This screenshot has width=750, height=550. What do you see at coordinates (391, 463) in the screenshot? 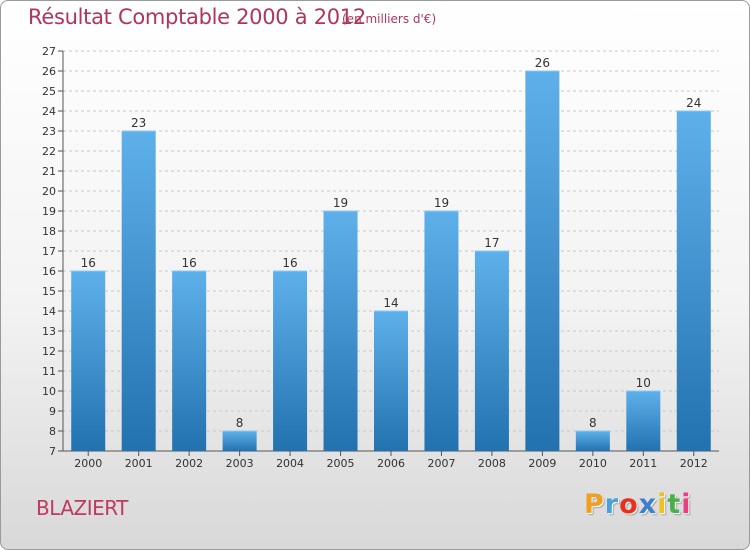
I see `x-tick-label: 2006` at bounding box center [391, 463].